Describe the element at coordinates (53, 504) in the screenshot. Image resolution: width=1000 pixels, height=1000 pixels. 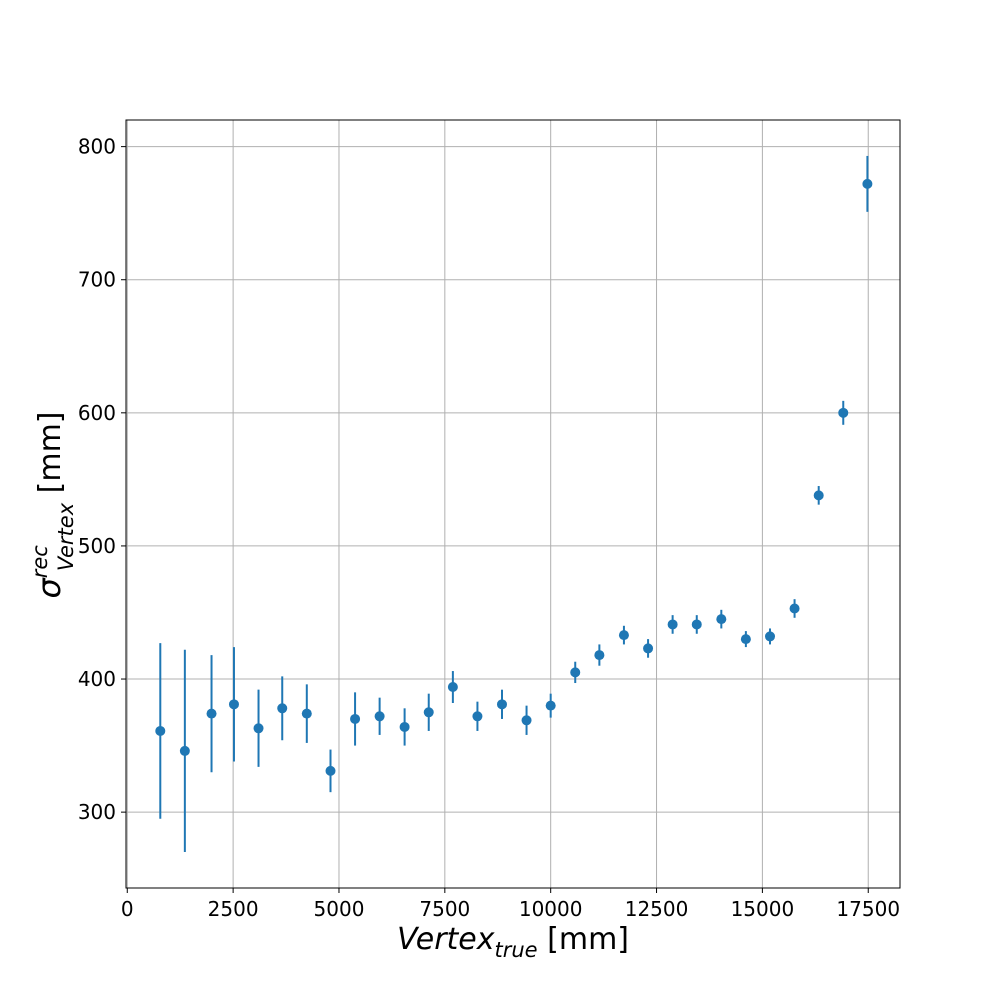
I see `y-axis-label: σrecVertex [mm]` at that location.